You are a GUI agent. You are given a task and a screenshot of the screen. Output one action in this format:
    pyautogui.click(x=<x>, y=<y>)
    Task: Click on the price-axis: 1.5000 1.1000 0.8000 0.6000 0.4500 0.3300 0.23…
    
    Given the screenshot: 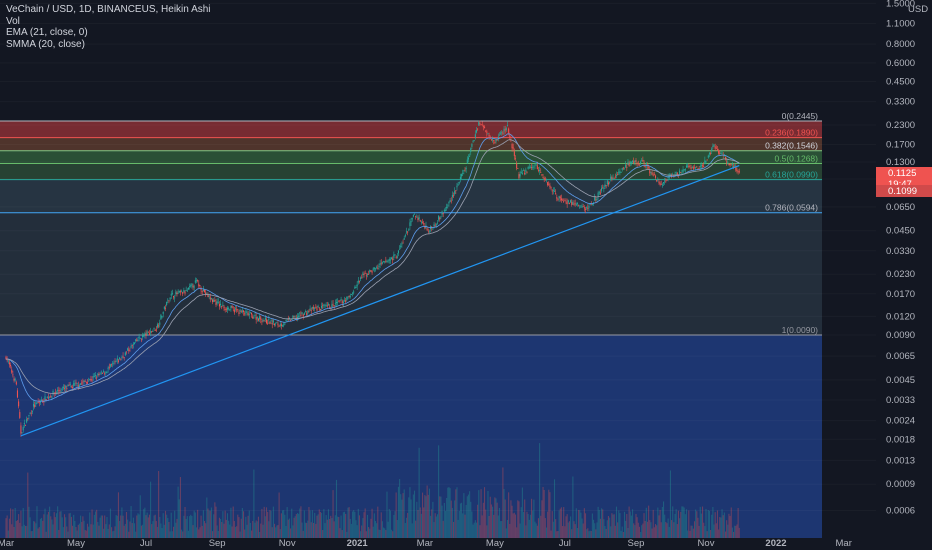 What is the action you would take?
    pyautogui.click(x=904, y=275)
    